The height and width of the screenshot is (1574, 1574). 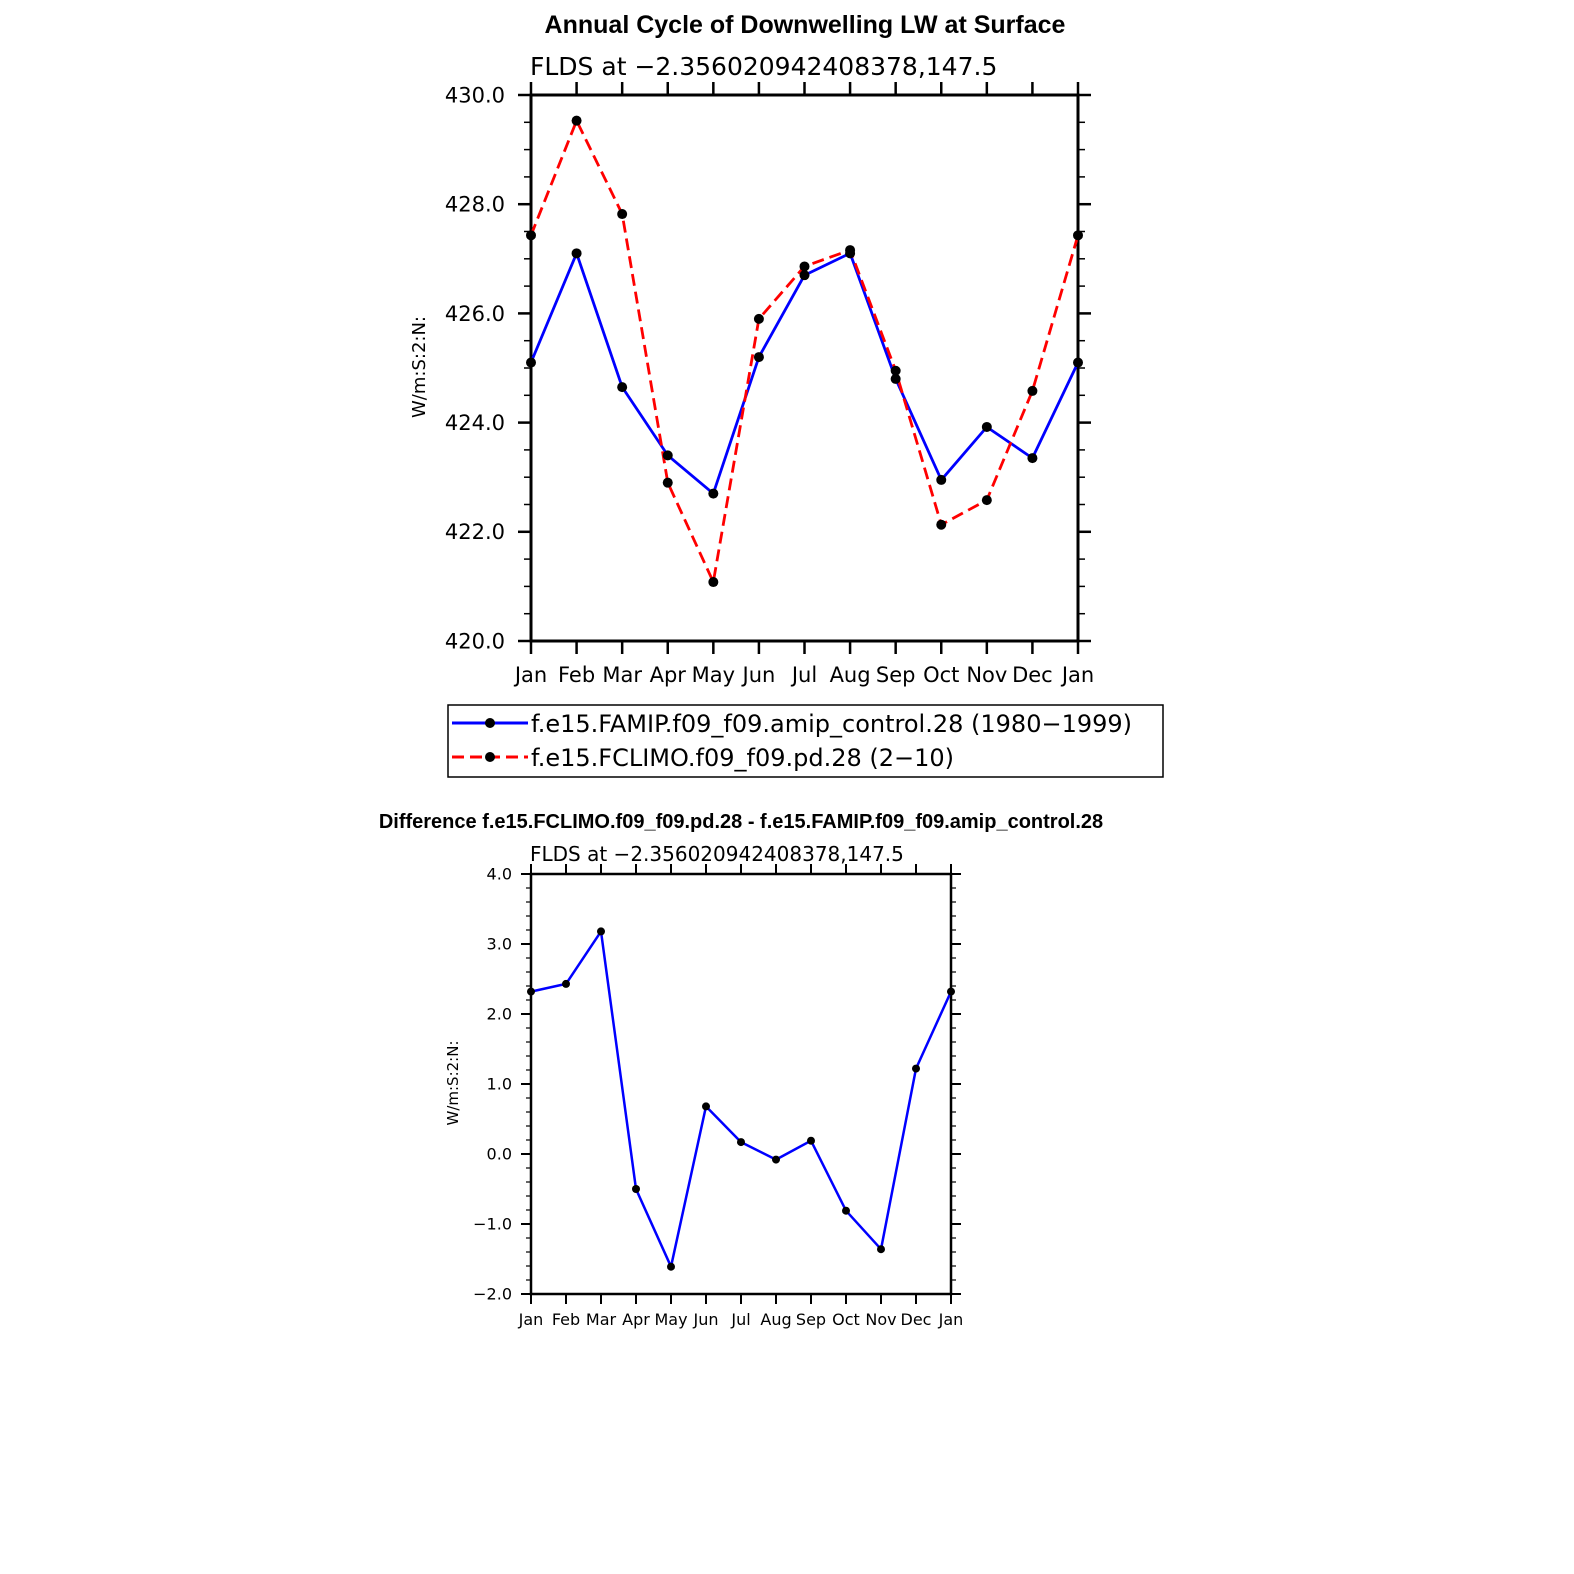 What do you see at coordinates (492, 1224) in the screenshot?
I see `y-tick-label: −1.0` at bounding box center [492, 1224].